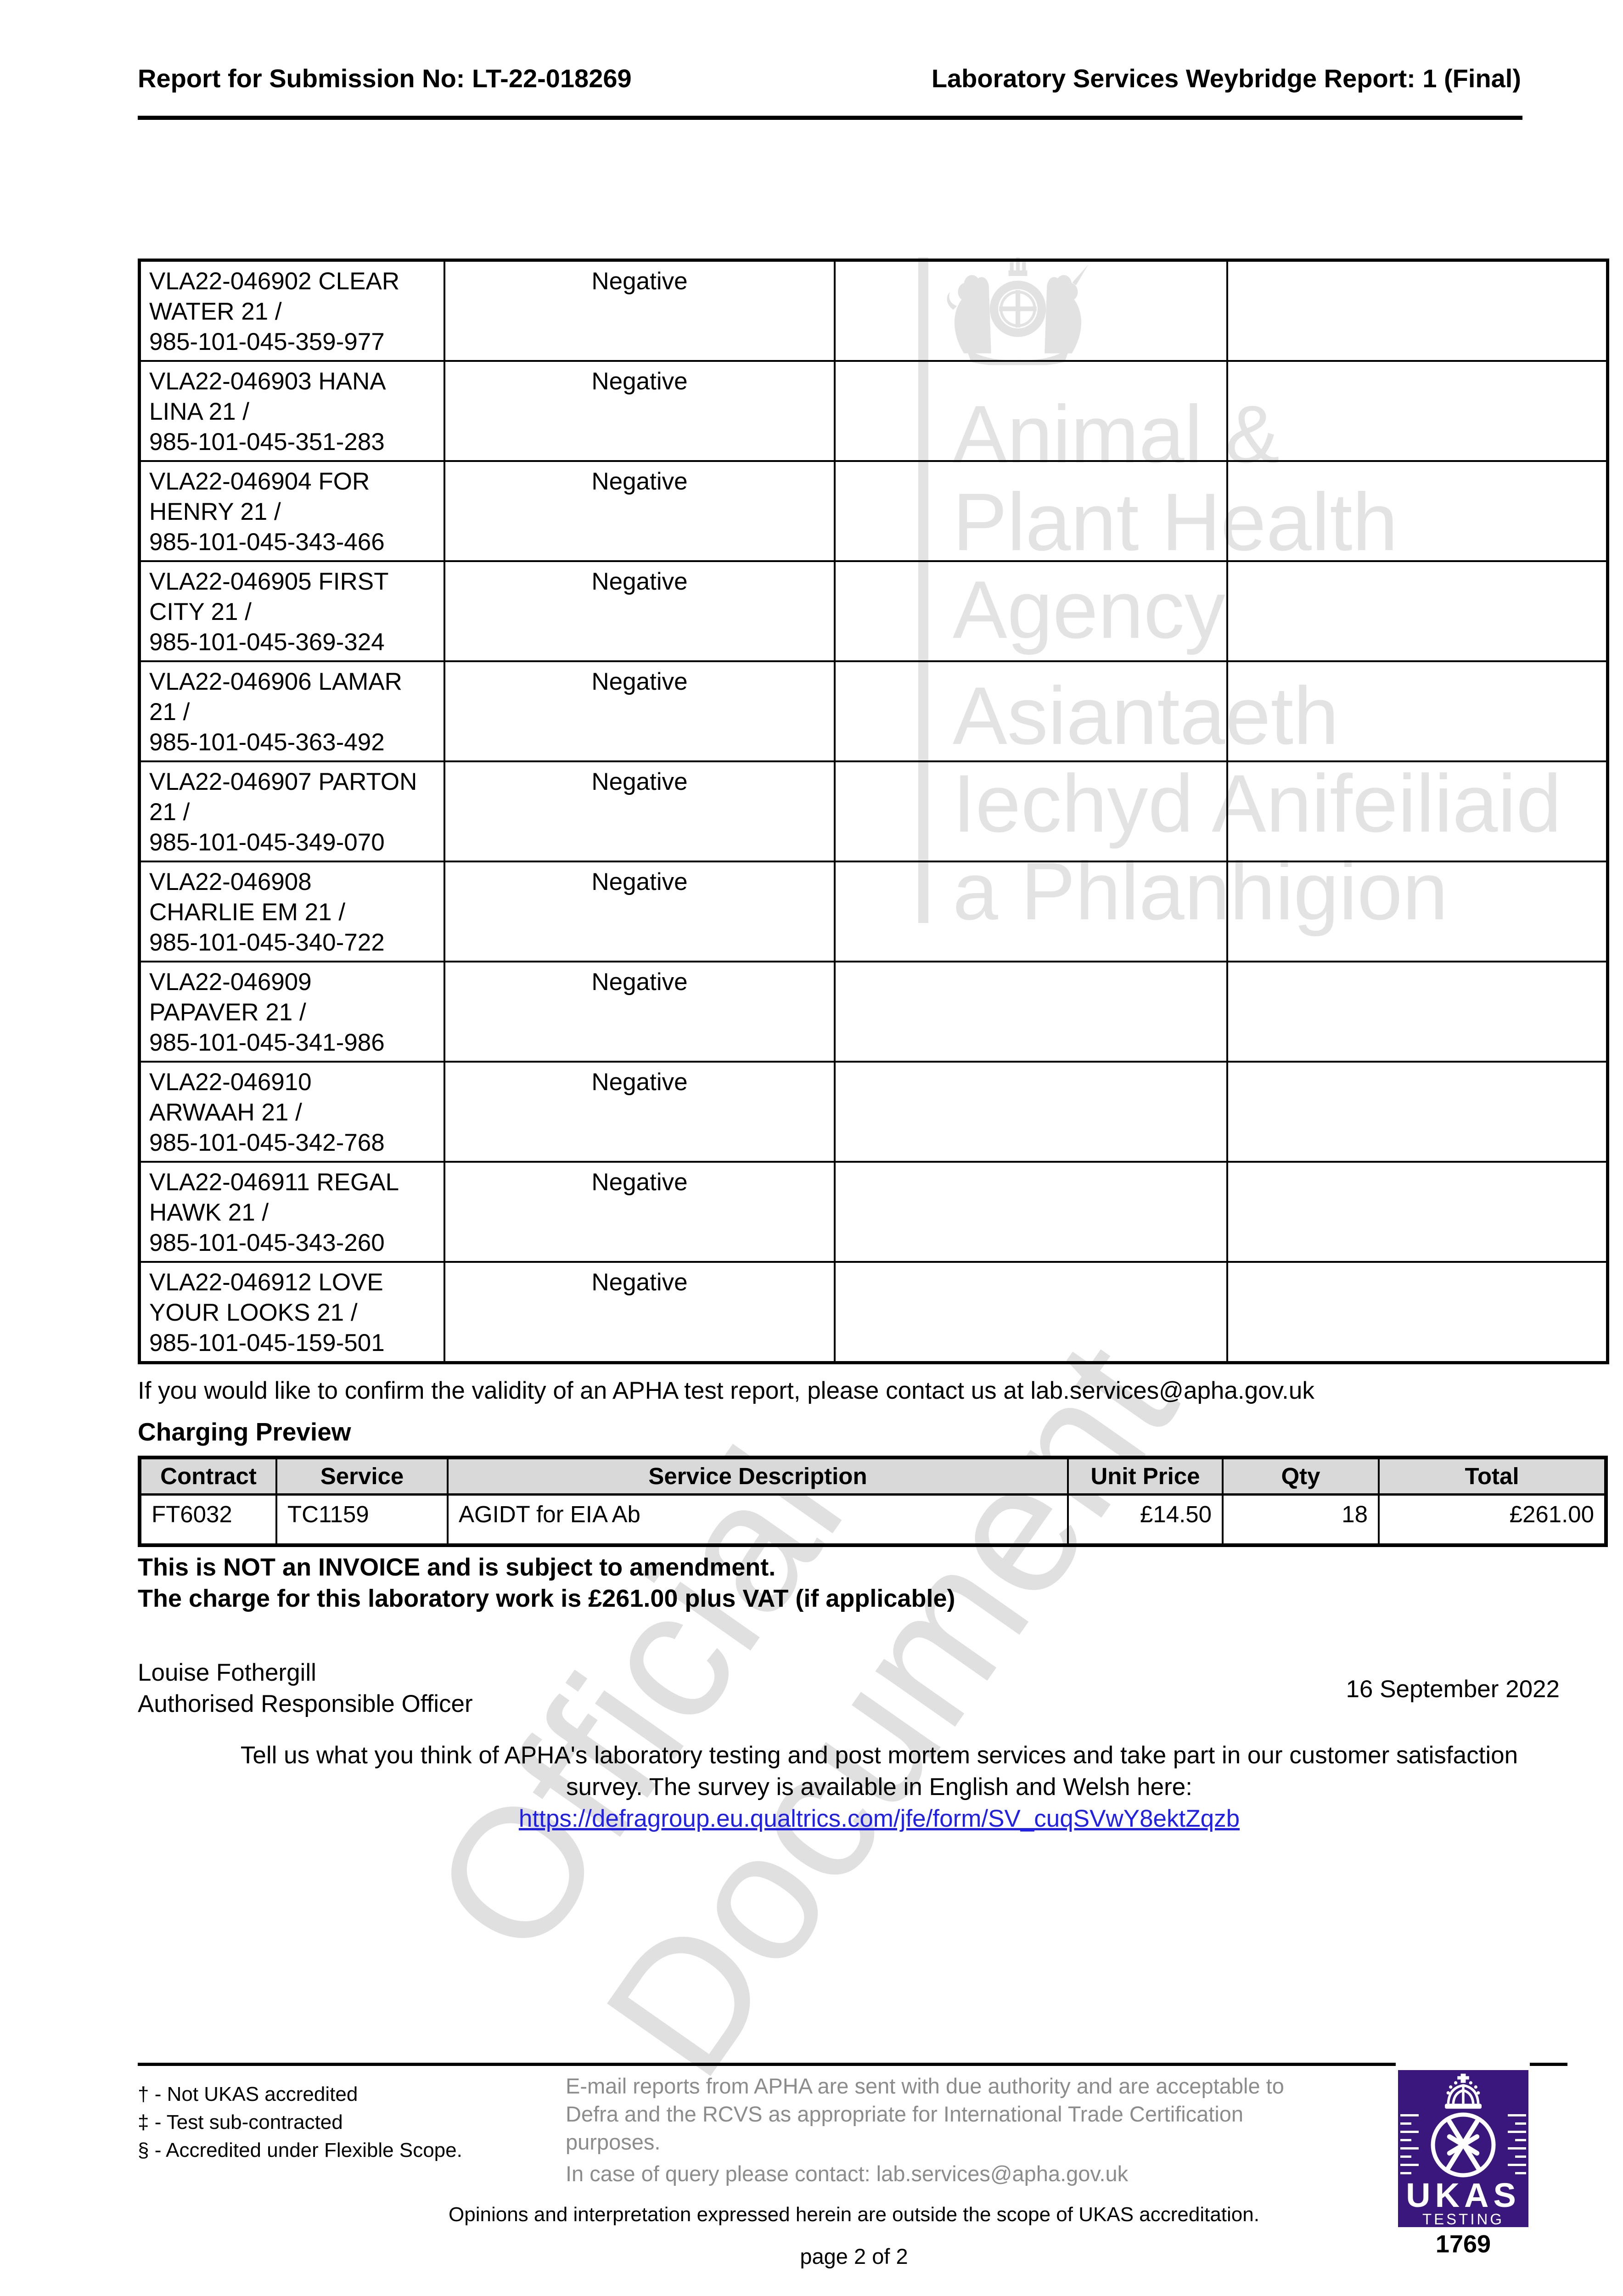  I want to click on signer-title: Authorised Responsible Officer, so click(305, 1703).